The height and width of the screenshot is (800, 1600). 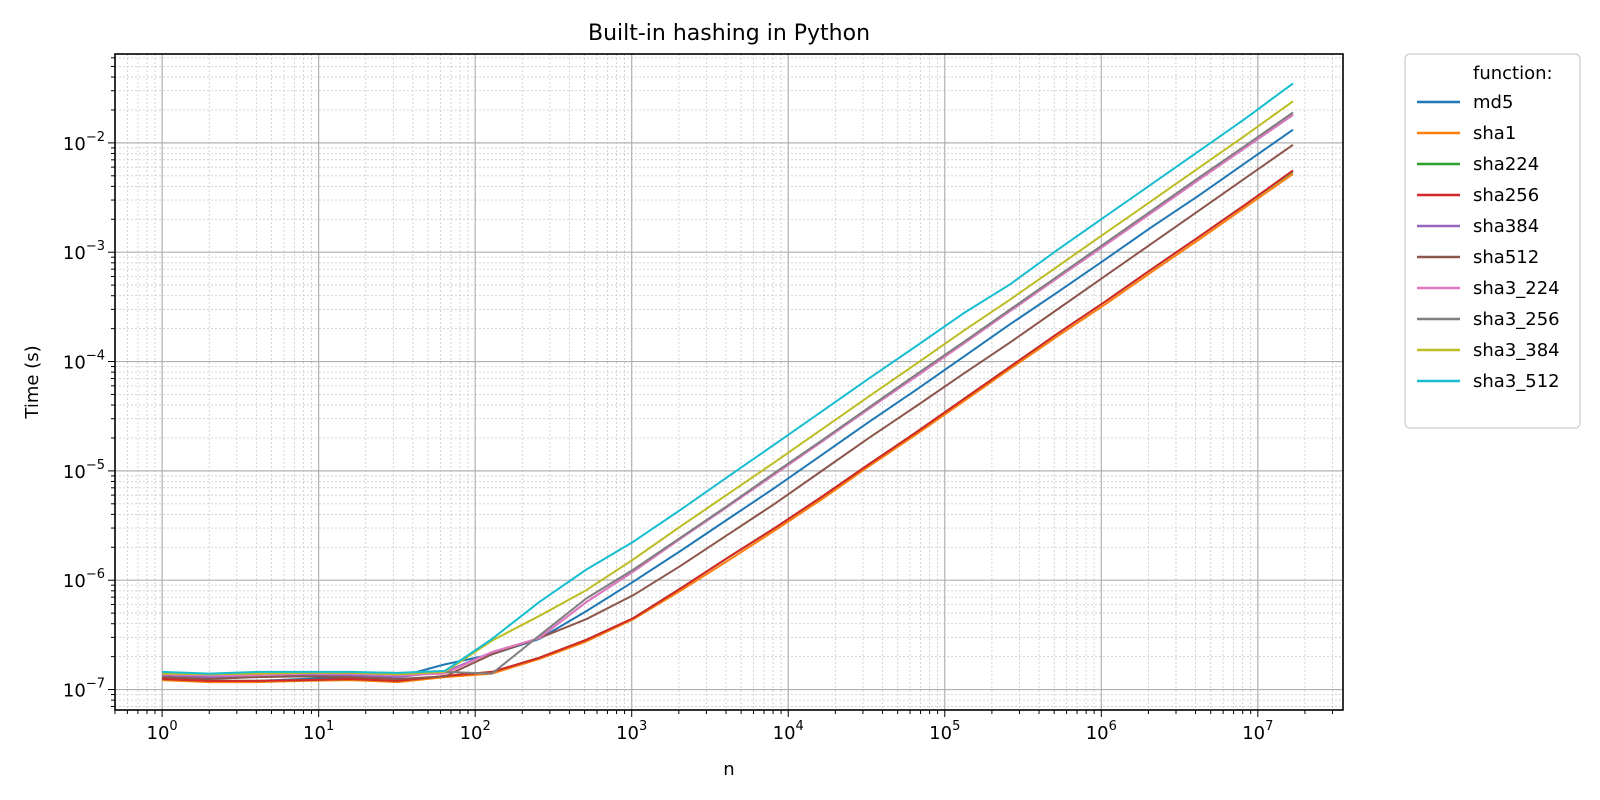 I want to click on x-axis-label: n, so click(x=728, y=769).